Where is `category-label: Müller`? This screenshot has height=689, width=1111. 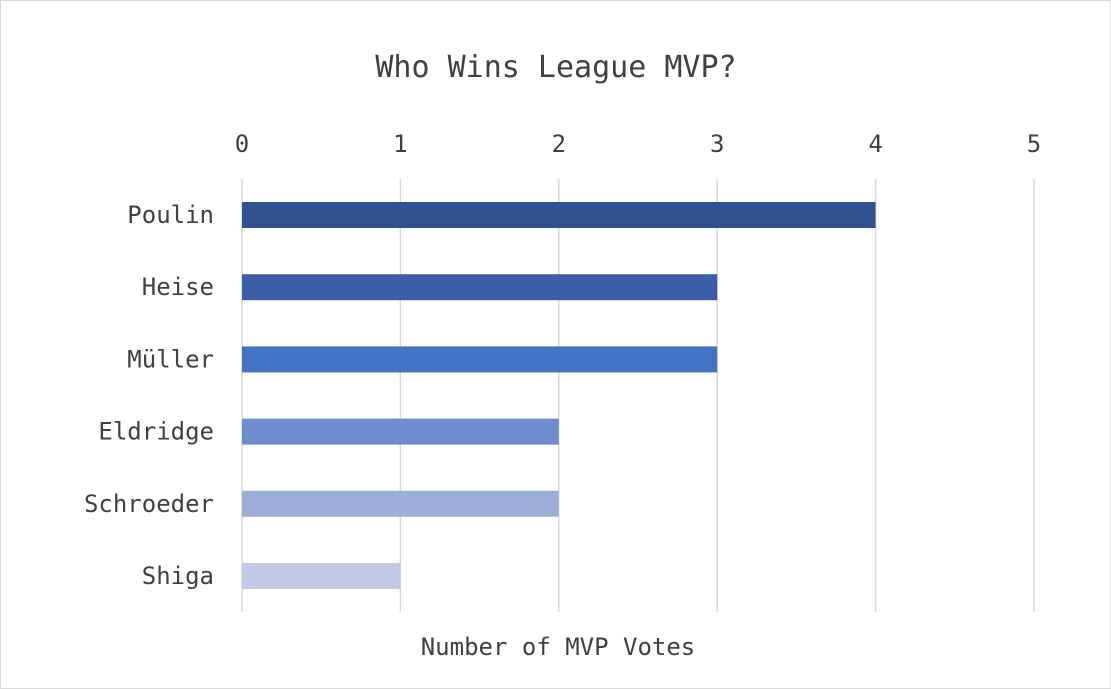 category-label: Müller is located at coordinates (170, 359).